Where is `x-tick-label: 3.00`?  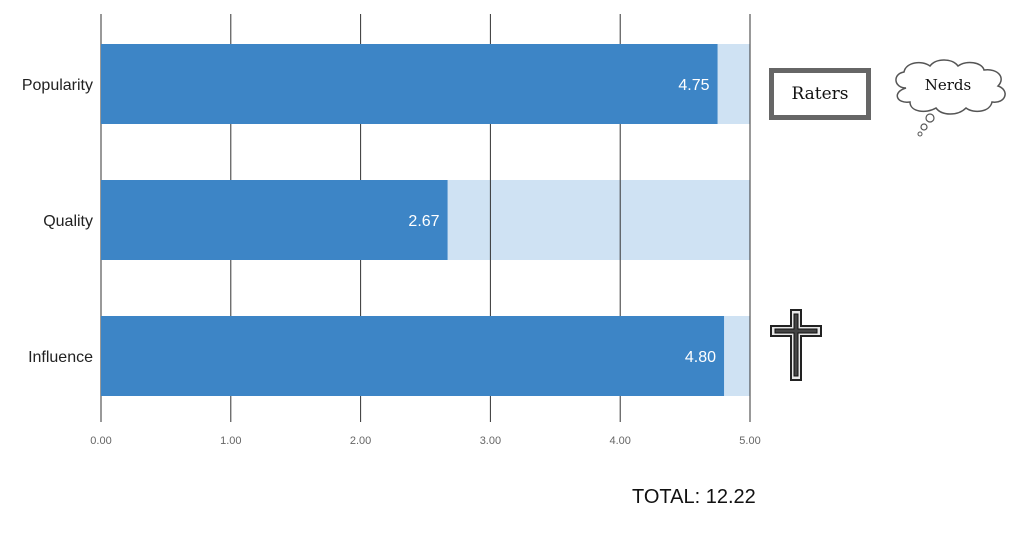 x-tick-label: 3.00 is located at coordinates (490, 441).